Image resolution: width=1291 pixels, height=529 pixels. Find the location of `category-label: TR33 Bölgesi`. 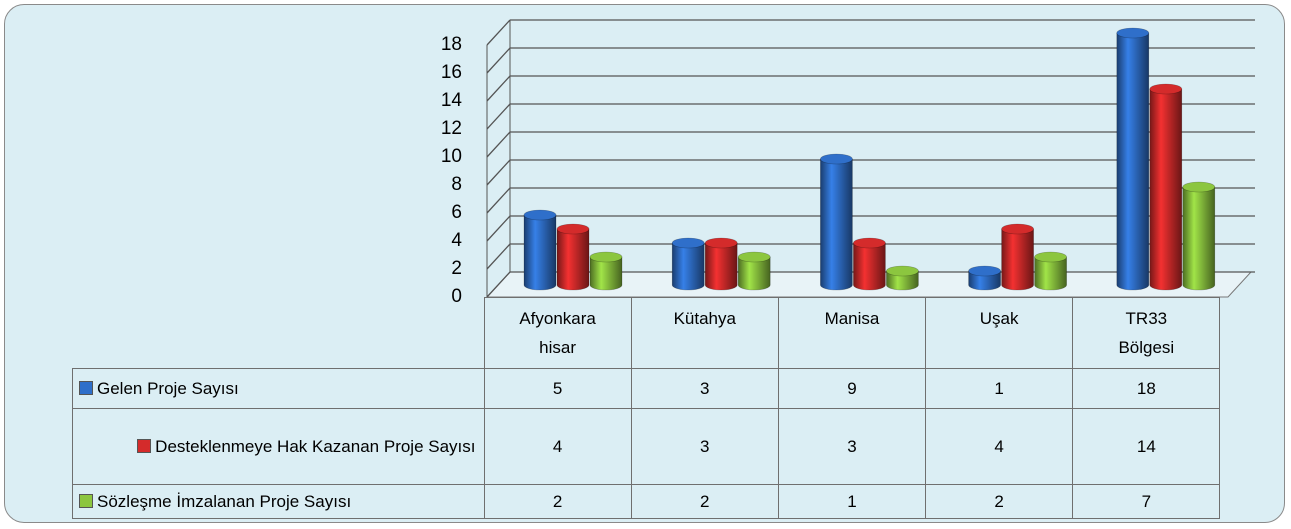

category-label: TR33 Bölgesi is located at coordinates (1146, 333).